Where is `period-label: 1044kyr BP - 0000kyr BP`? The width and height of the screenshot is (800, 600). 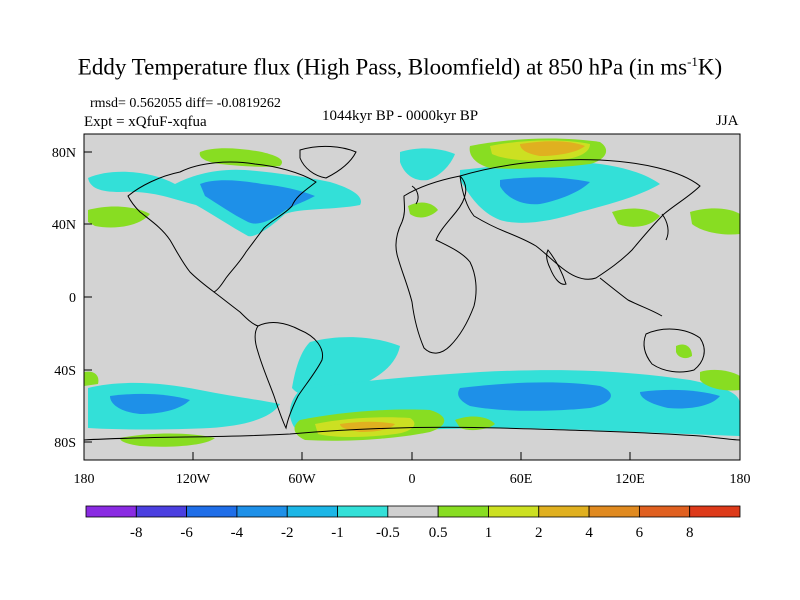 period-label: 1044kyr BP - 0000kyr BP is located at coordinates (400, 116).